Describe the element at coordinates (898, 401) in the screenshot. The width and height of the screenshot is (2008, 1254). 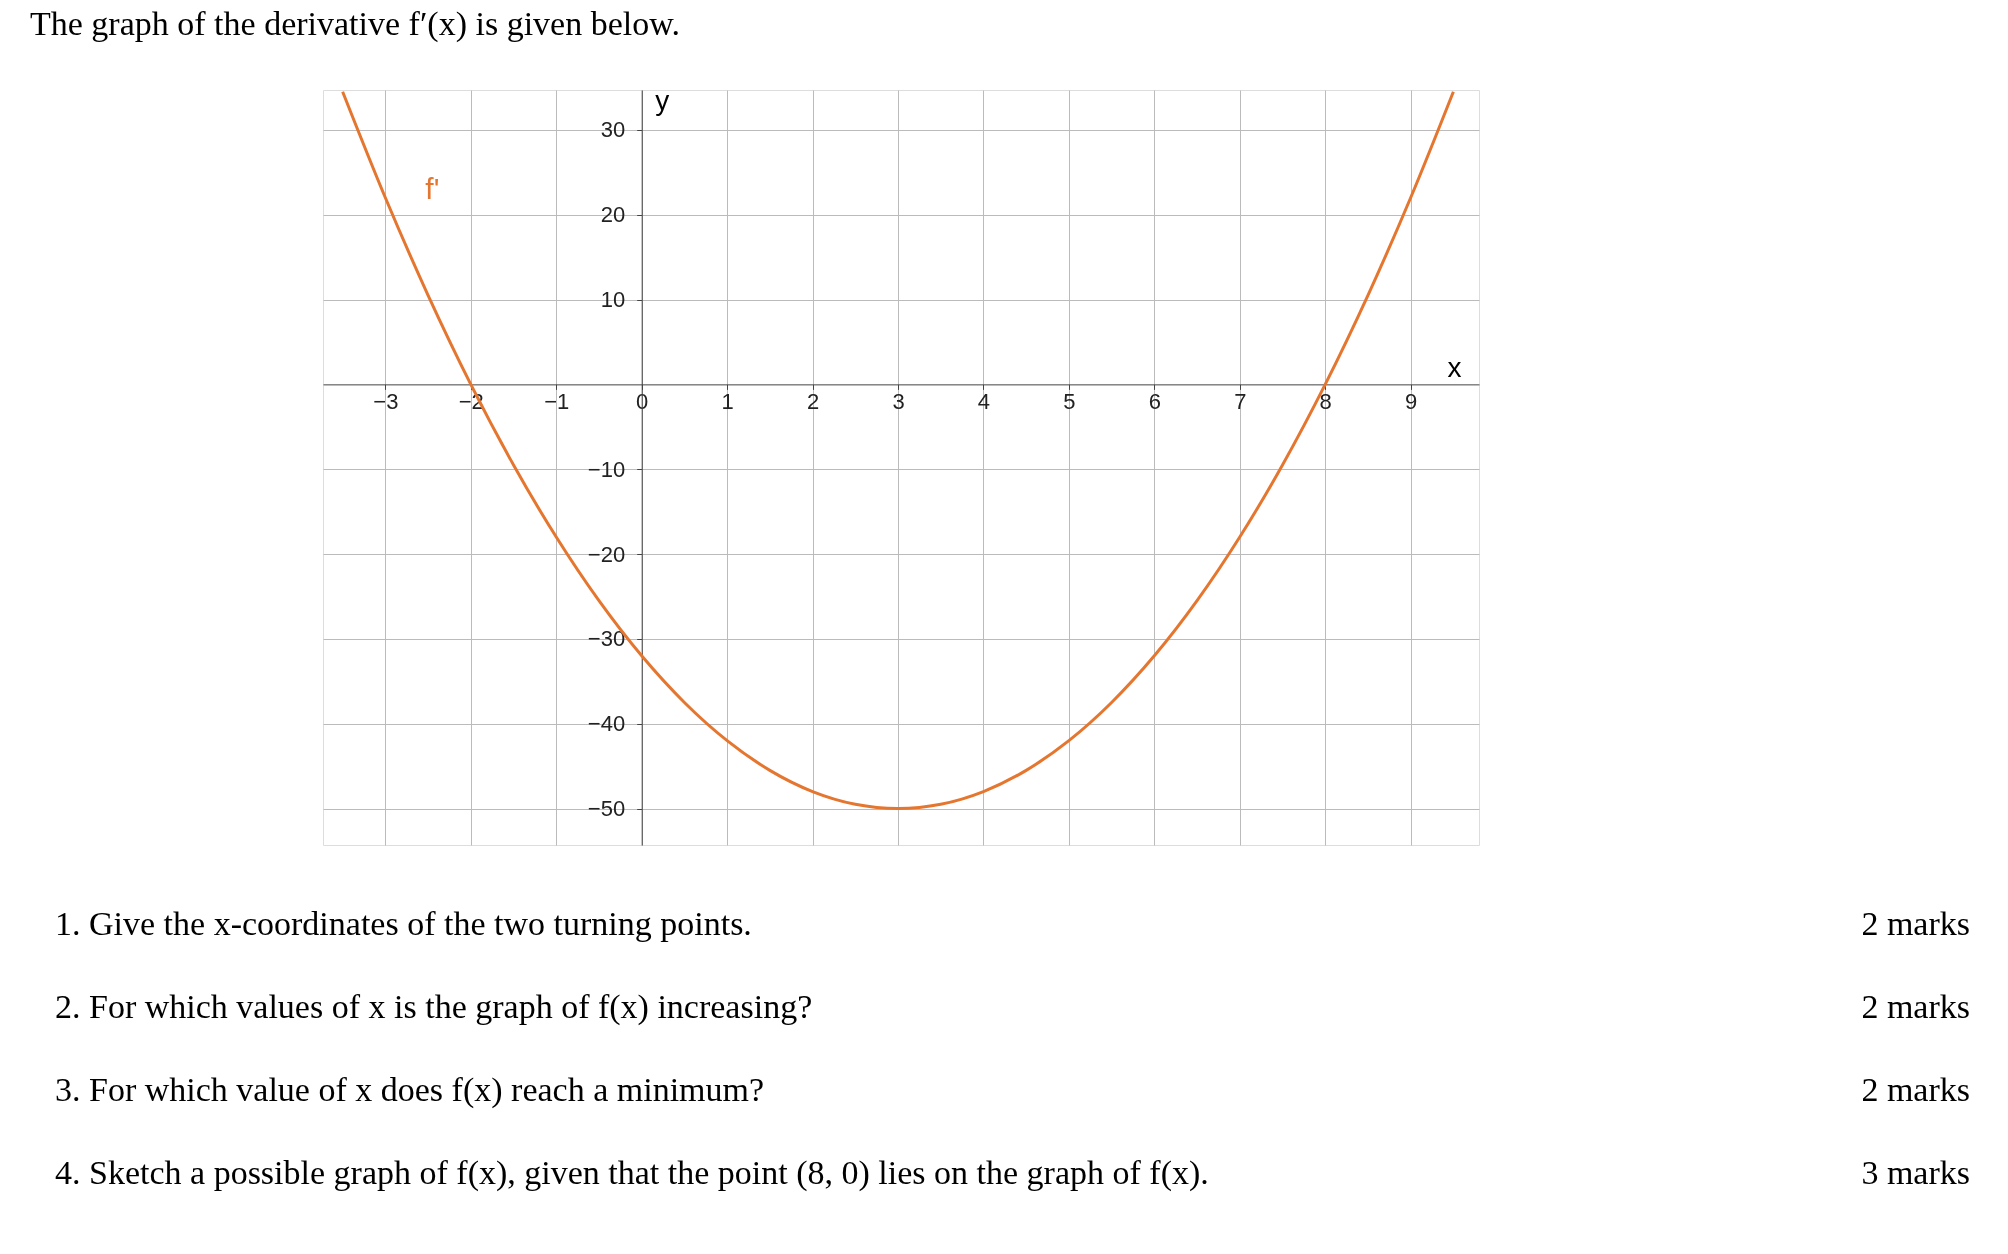
I see `x-tick-label: 3` at that location.